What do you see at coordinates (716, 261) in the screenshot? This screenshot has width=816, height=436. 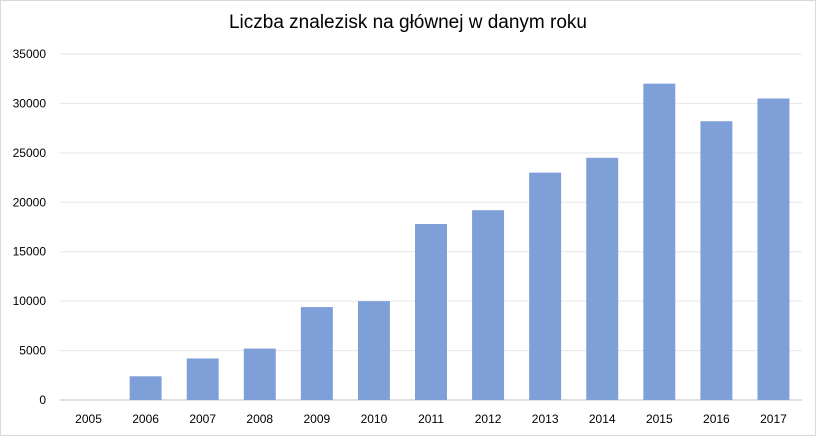 I see `bar-2016` at bounding box center [716, 261].